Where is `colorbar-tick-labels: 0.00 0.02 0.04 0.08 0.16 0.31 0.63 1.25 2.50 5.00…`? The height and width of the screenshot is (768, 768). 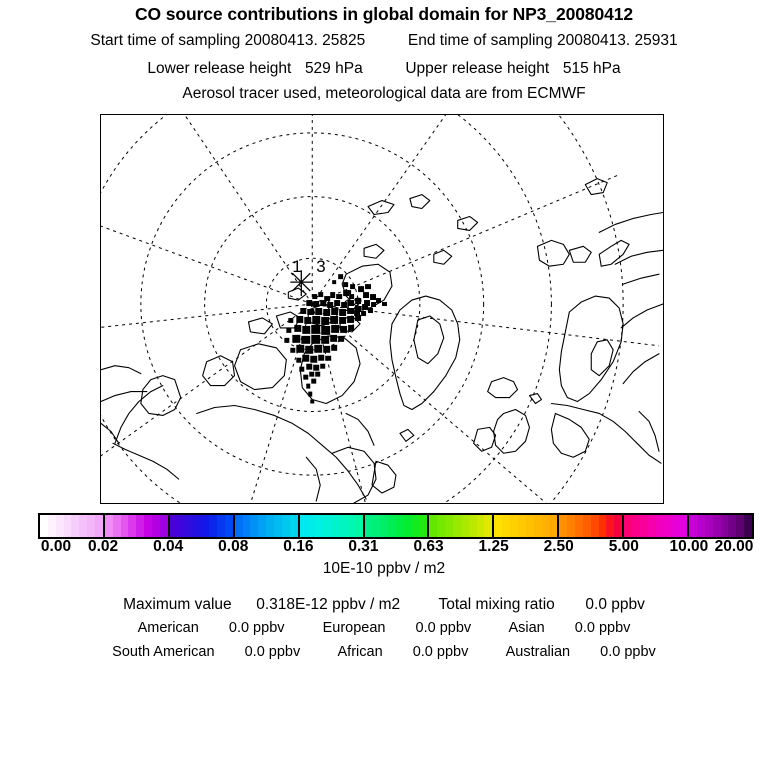
colorbar-tick-labels: 0.00 0.02 0.04 0.08 0.16 0.31 0.63 1.25 2.50 5.00… is located at coordinates (384, 548).